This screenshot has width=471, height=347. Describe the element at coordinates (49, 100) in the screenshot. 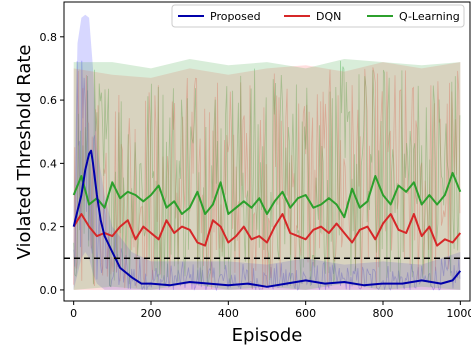

I see `y-tick-label: 0.6` at that location.